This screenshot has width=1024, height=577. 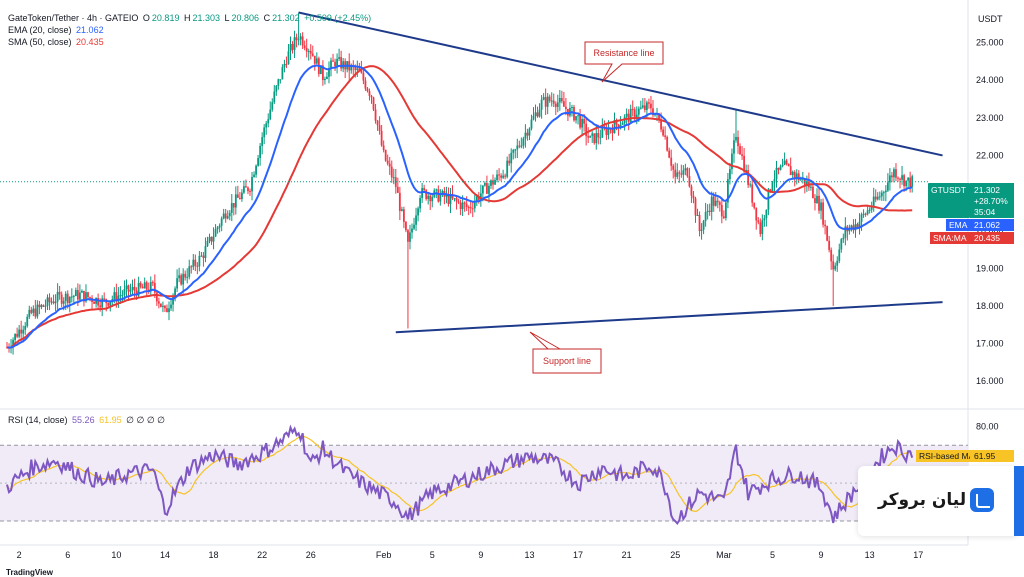 I want to click on ema-badge-value: 21.062, so click(x=987, y=225).